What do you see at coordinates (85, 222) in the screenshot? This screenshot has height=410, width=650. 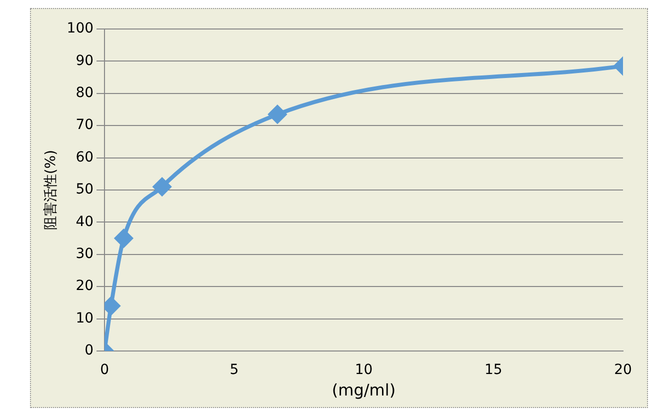 I see `y-tick-label: 40` at bounding box center [85, 222].